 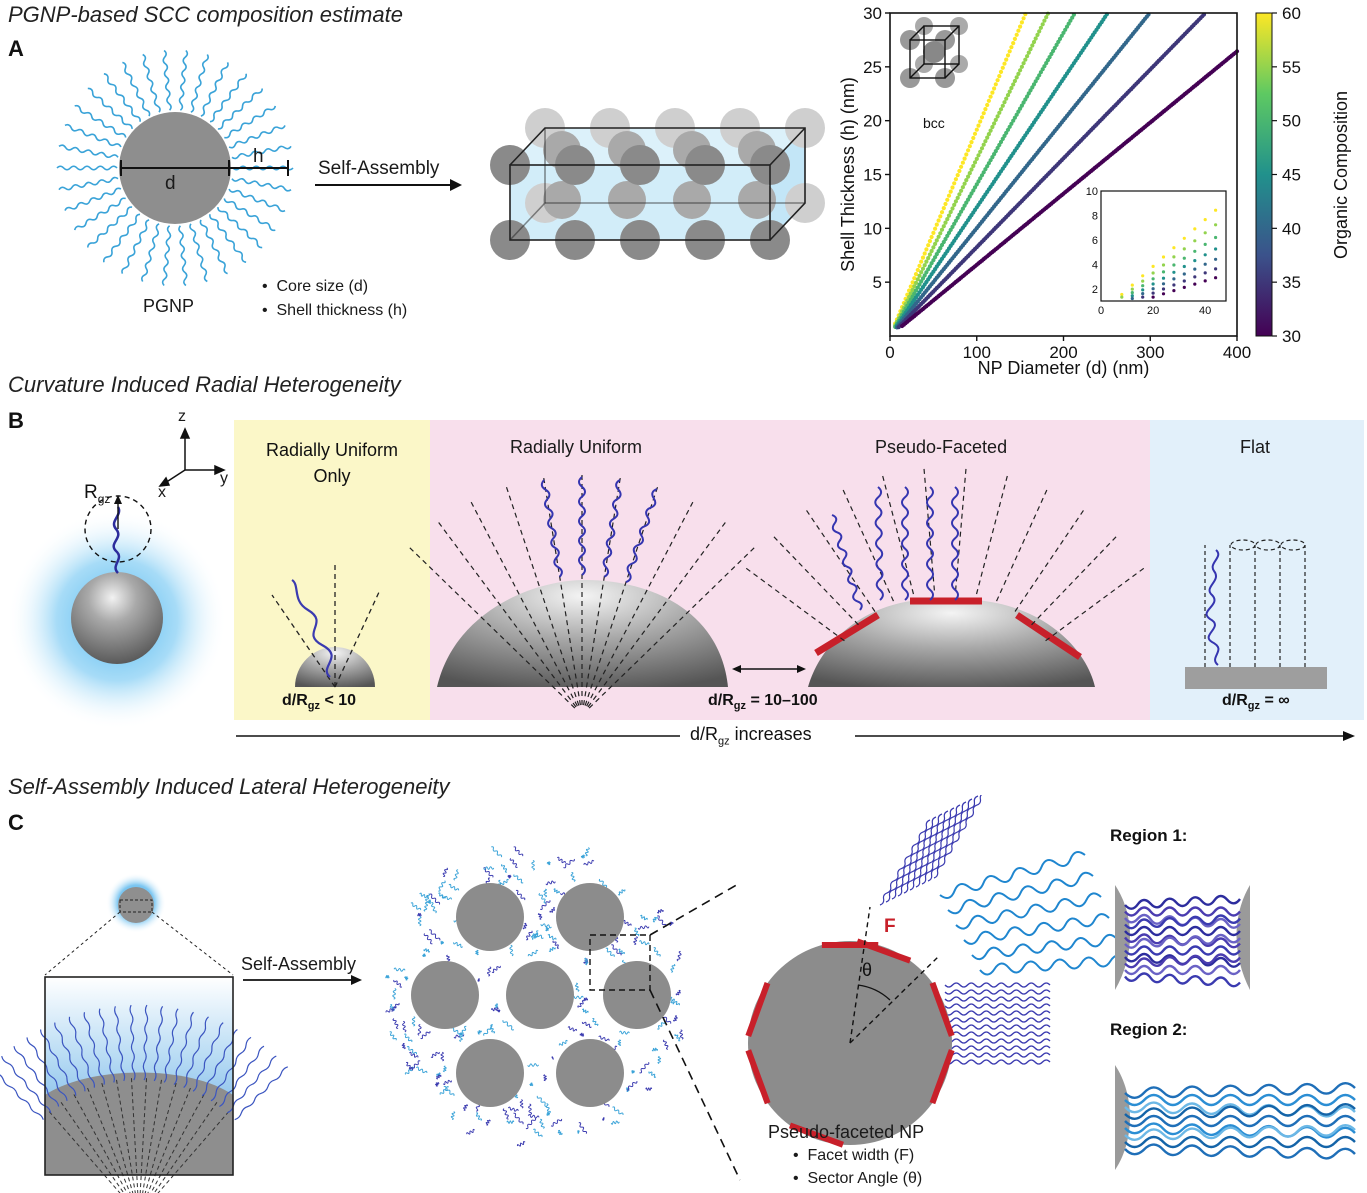 I want to click on axis-y-label: y, so click(x=224, y=478).